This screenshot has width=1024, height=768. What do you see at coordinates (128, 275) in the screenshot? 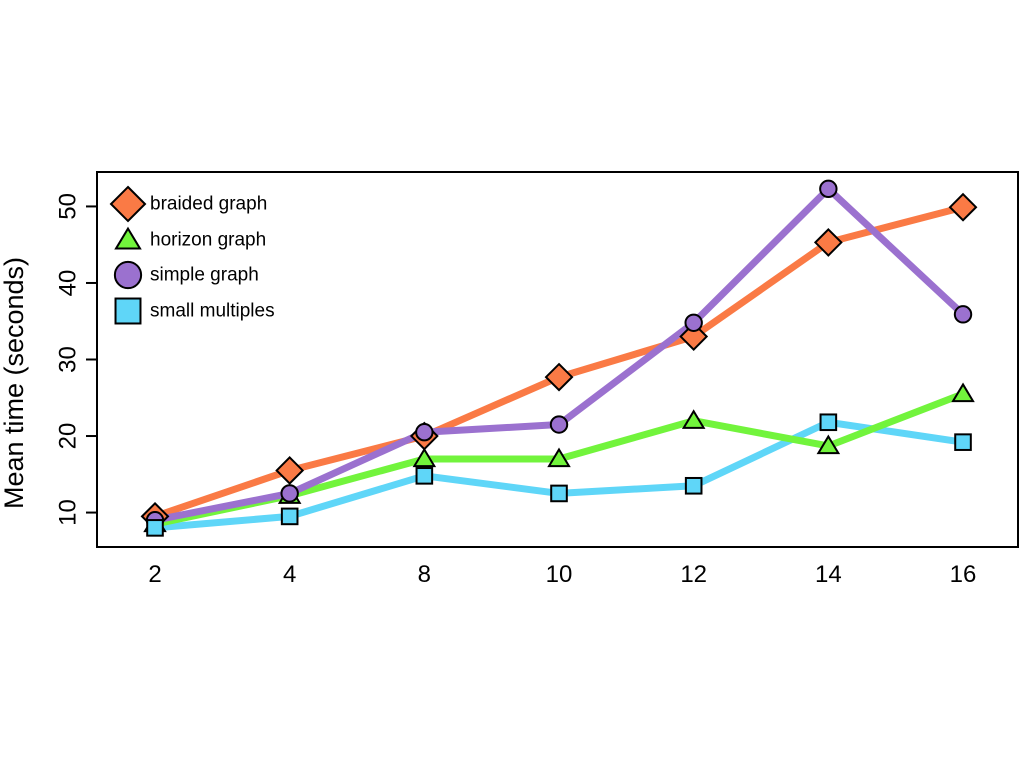
I see `legend-marker-simple-graph` at bounding box center [128, 275].